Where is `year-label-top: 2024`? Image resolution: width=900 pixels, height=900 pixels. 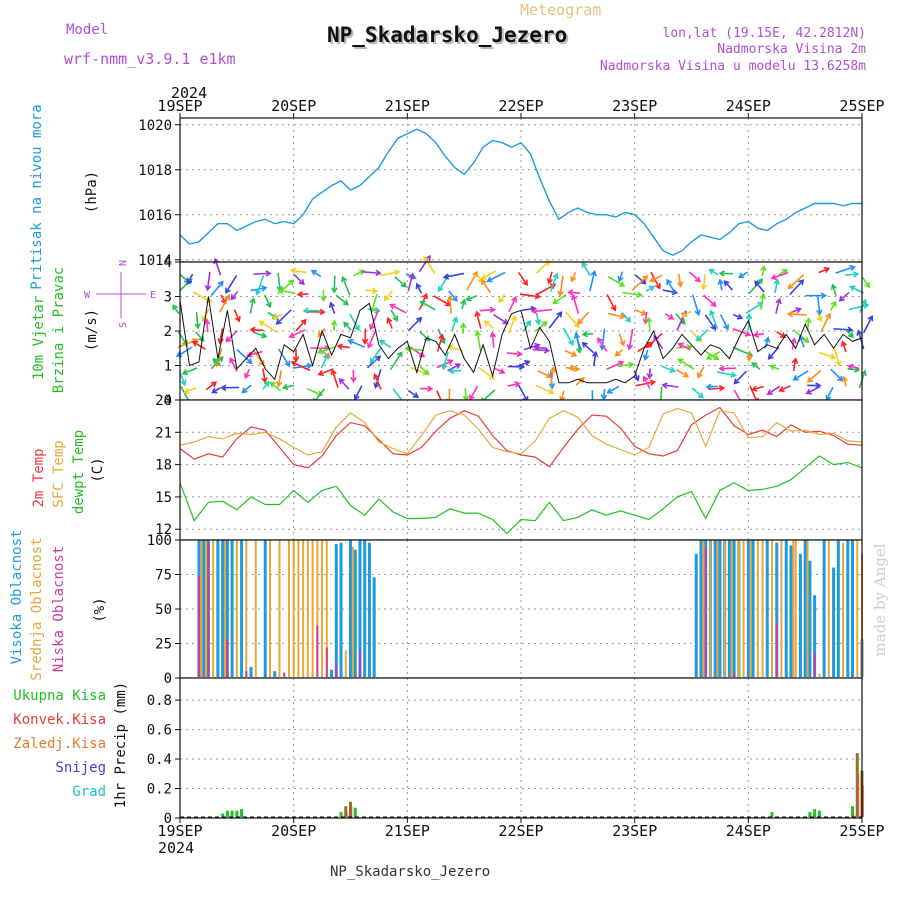
year-label-top: 2024 is located at coordinates (189, 93).